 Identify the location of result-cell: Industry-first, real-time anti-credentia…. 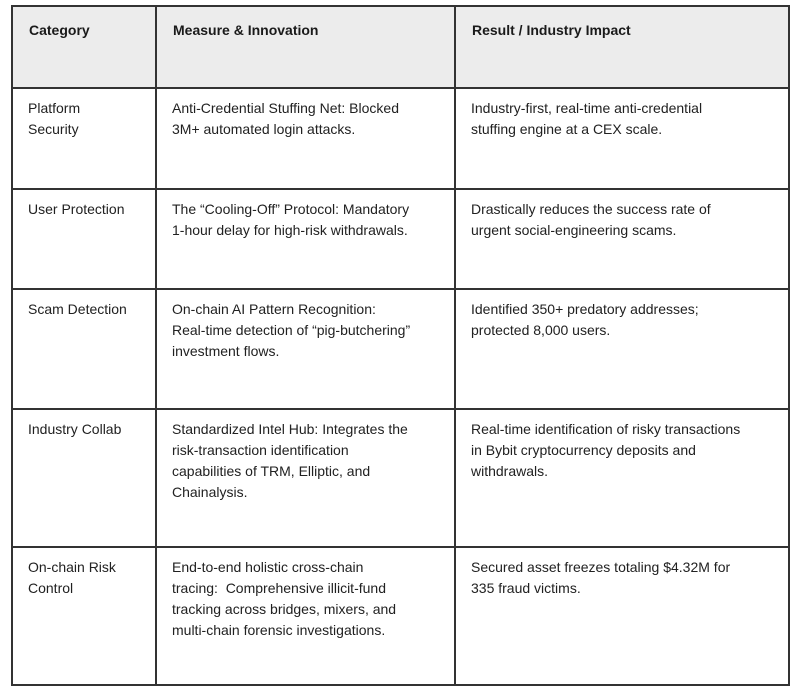
(622, 138).